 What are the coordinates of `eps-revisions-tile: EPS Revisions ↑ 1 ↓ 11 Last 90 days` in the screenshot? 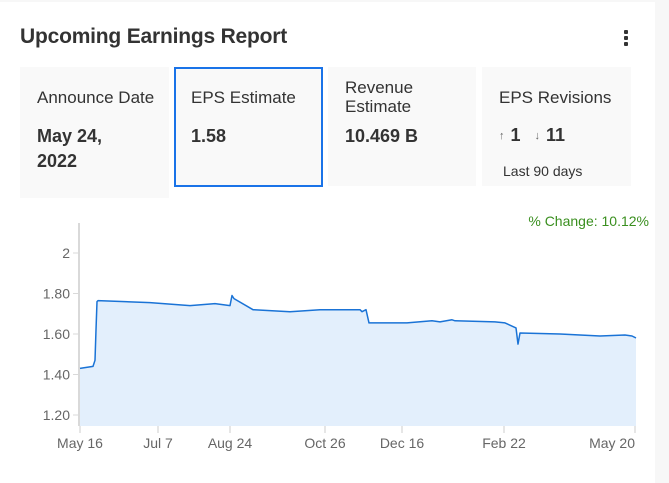 It's located at (556, 126).